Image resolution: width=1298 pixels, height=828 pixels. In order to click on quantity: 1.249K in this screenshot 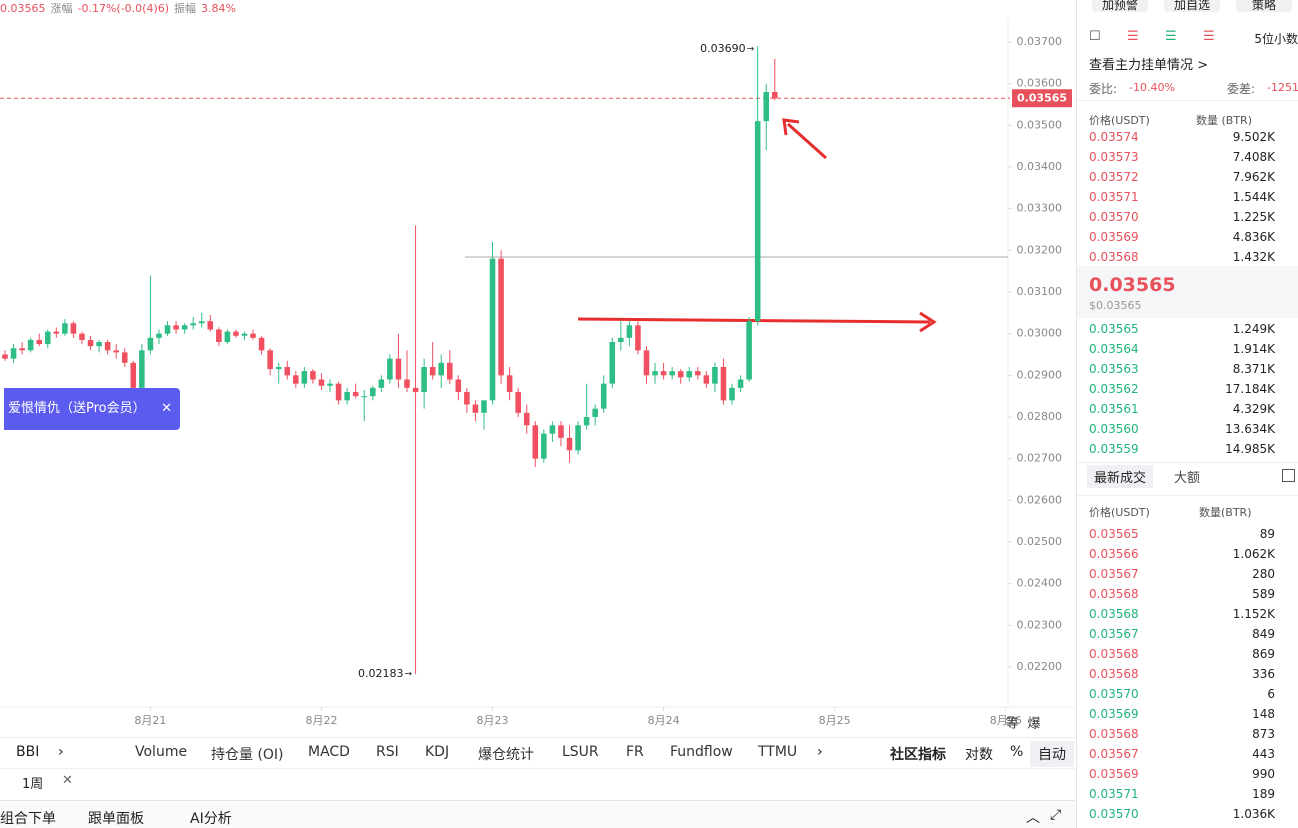, I will do `click(1253, 329)`.